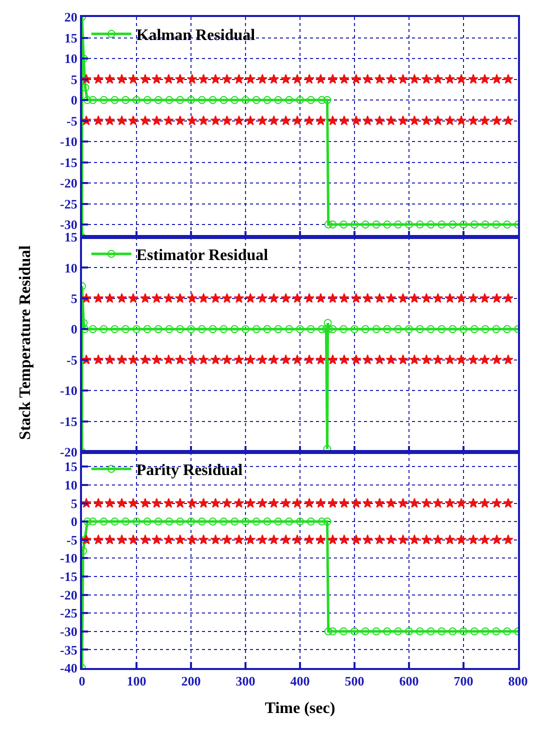 The width and height of the screenshot is (534, 733). Describe the element at coordinates (246, 681) in the screenshot. I see `x-tick-label: 300` at that location.